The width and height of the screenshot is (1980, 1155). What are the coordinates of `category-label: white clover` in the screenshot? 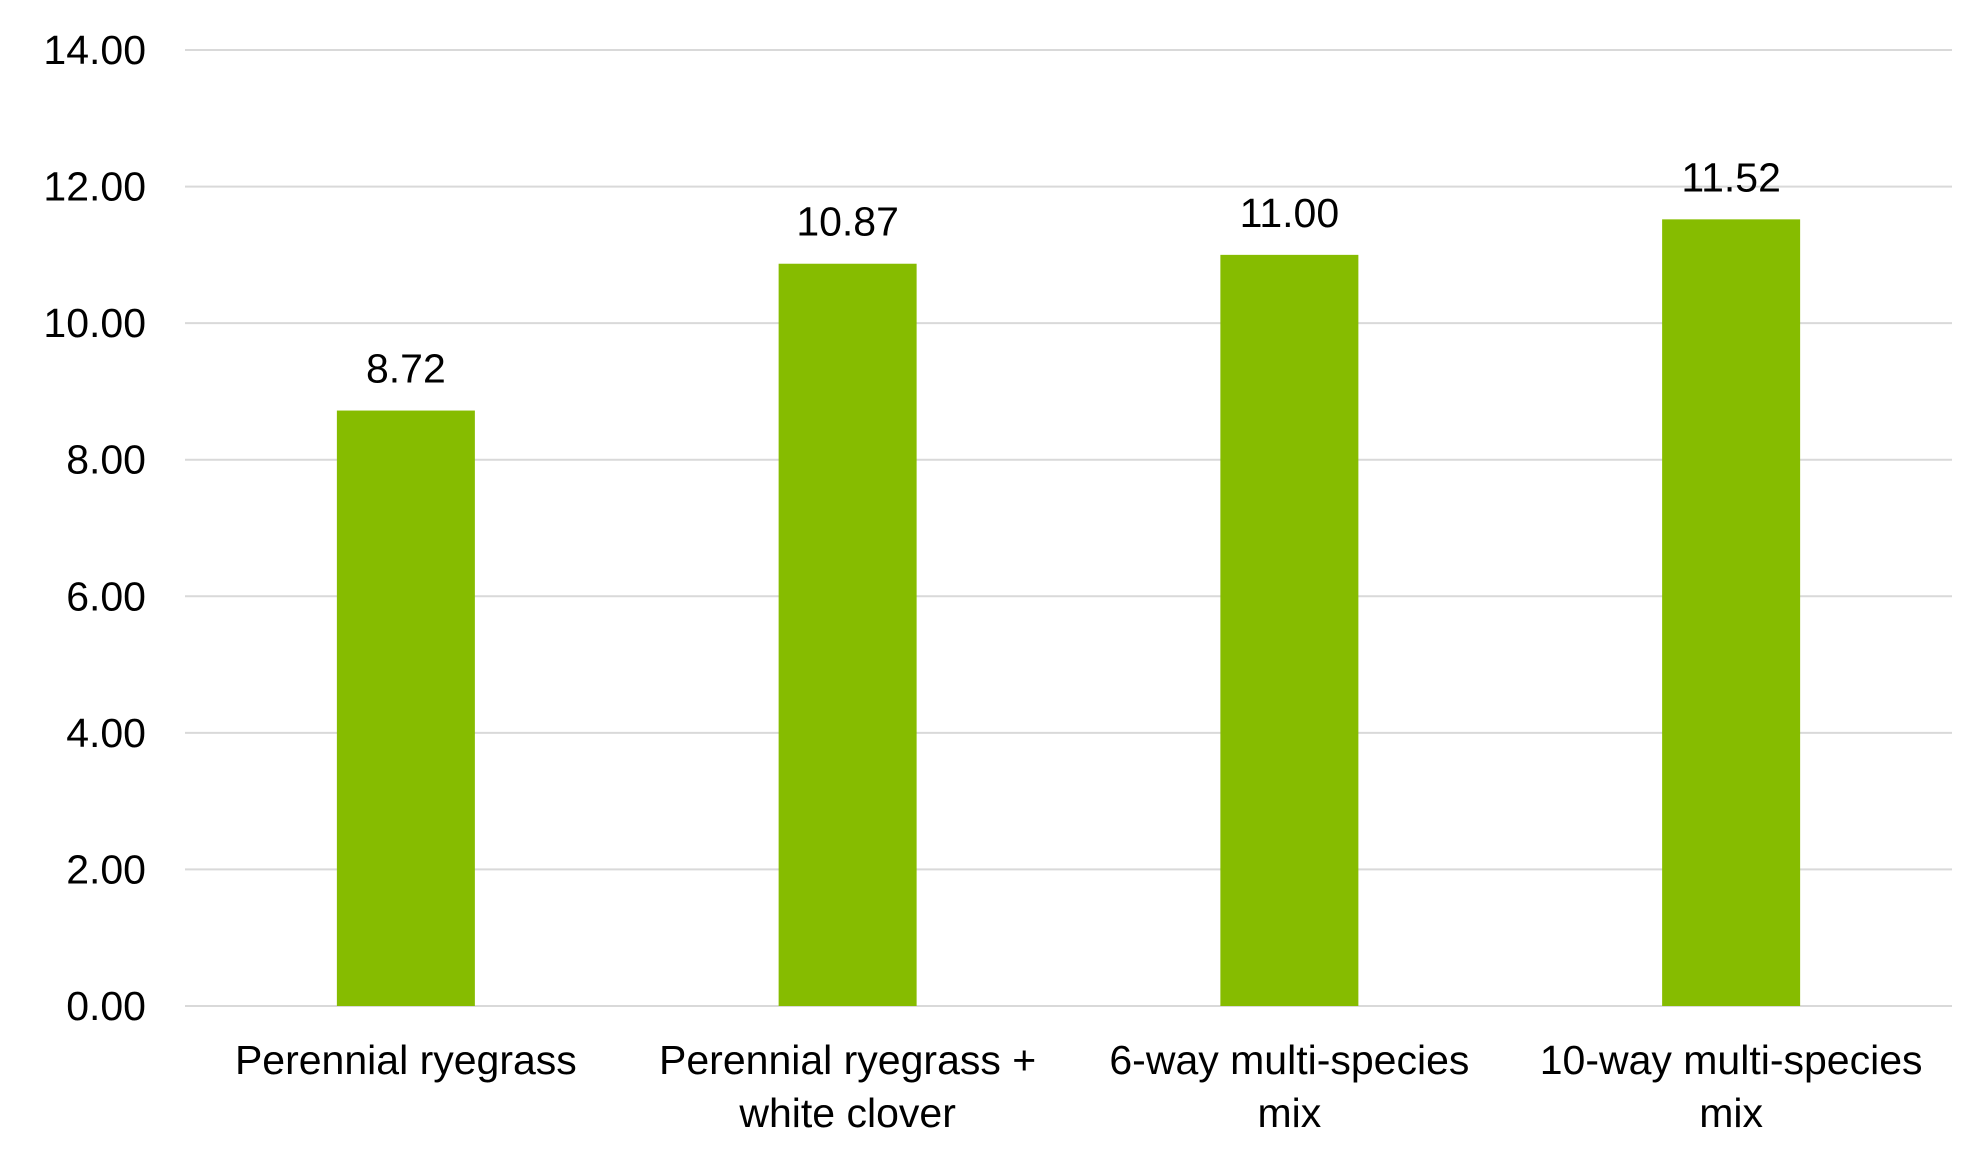 It's located at (846, 1113).